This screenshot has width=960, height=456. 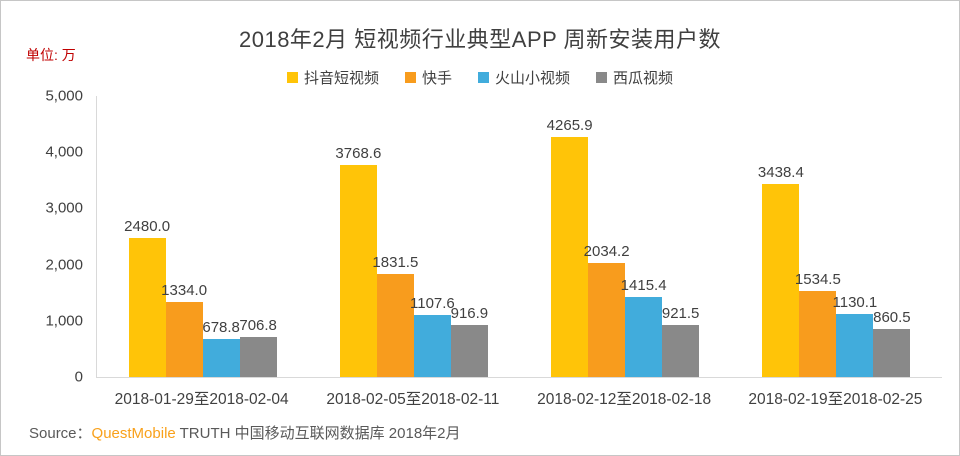 I want to click on bar-value-label: 678.8, so click(x=221, y=327).